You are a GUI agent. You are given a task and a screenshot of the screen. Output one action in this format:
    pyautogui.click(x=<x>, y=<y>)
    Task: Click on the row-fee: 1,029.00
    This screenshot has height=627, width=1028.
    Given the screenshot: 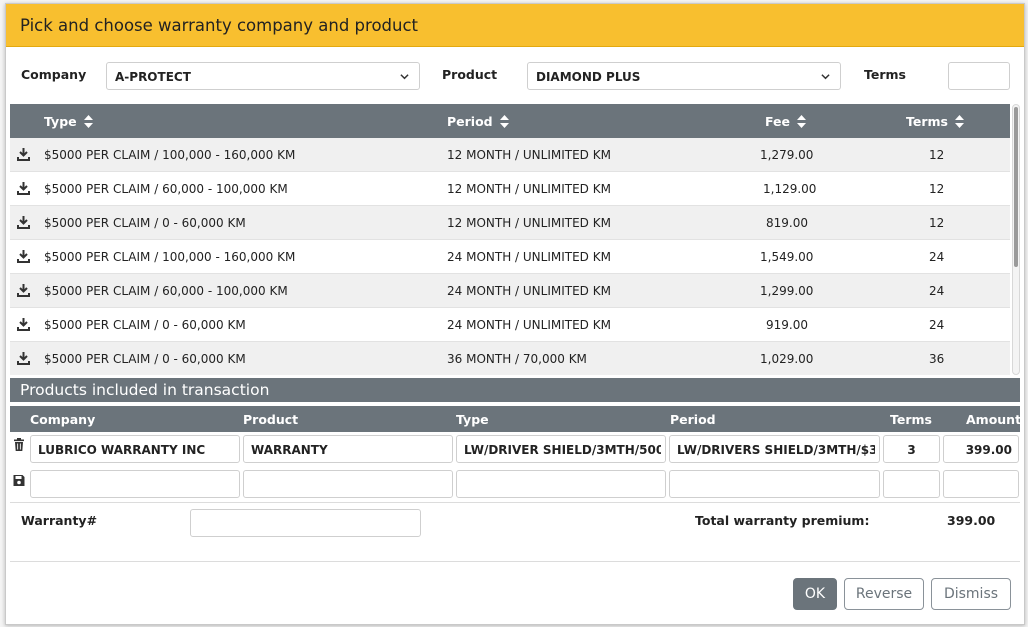 What is the action you would take?
    pyautogui.click(x=787, y=359)
    